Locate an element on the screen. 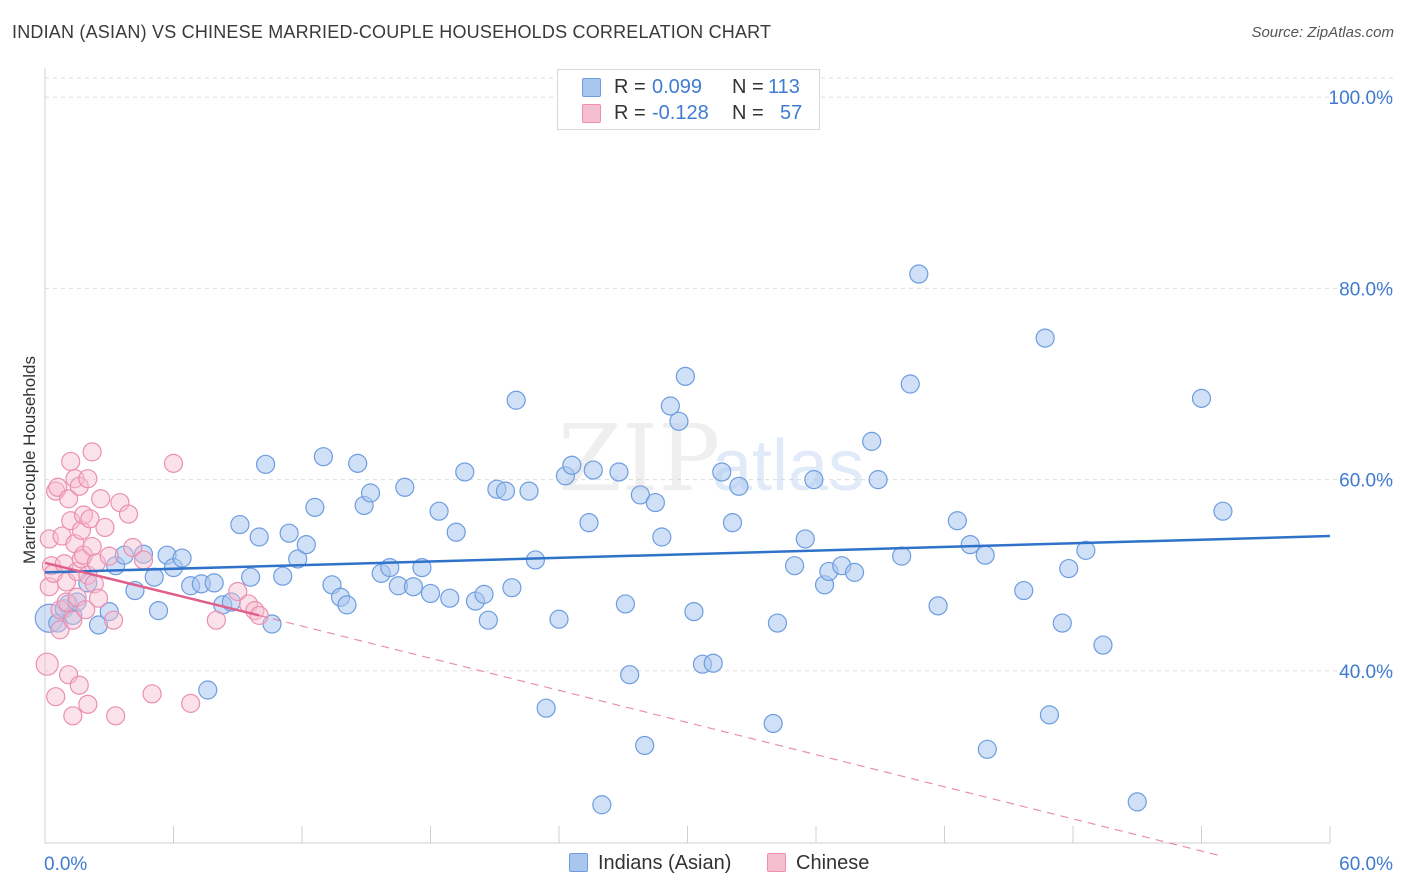 This screenshot has width=1406, height=892. legend-n-value: 113 is located at coordinates (784, 87).